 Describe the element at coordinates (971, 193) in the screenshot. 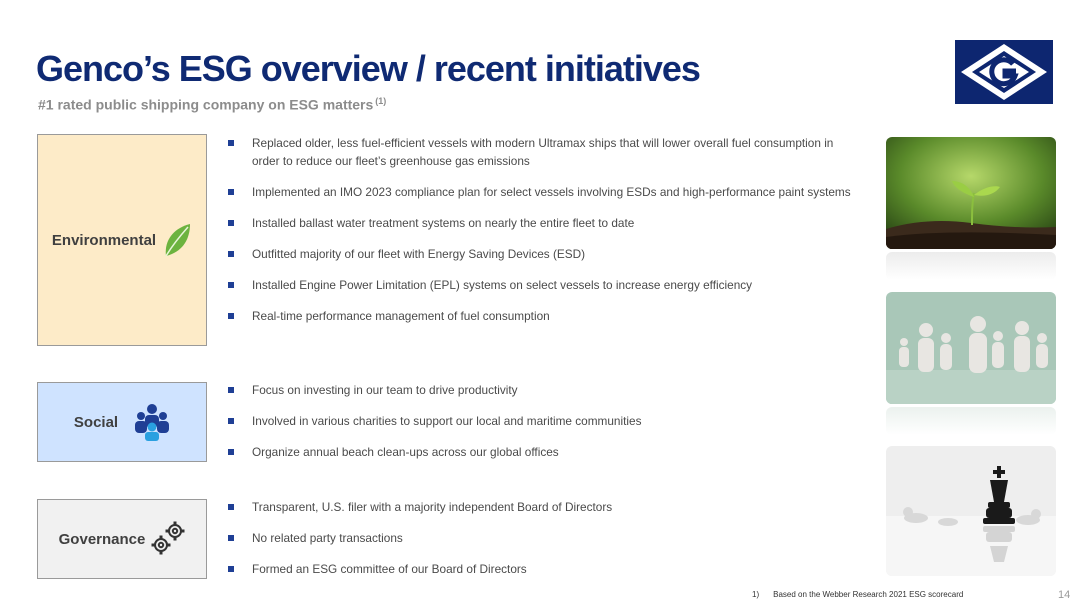

I see `seedling-photo` at that location.